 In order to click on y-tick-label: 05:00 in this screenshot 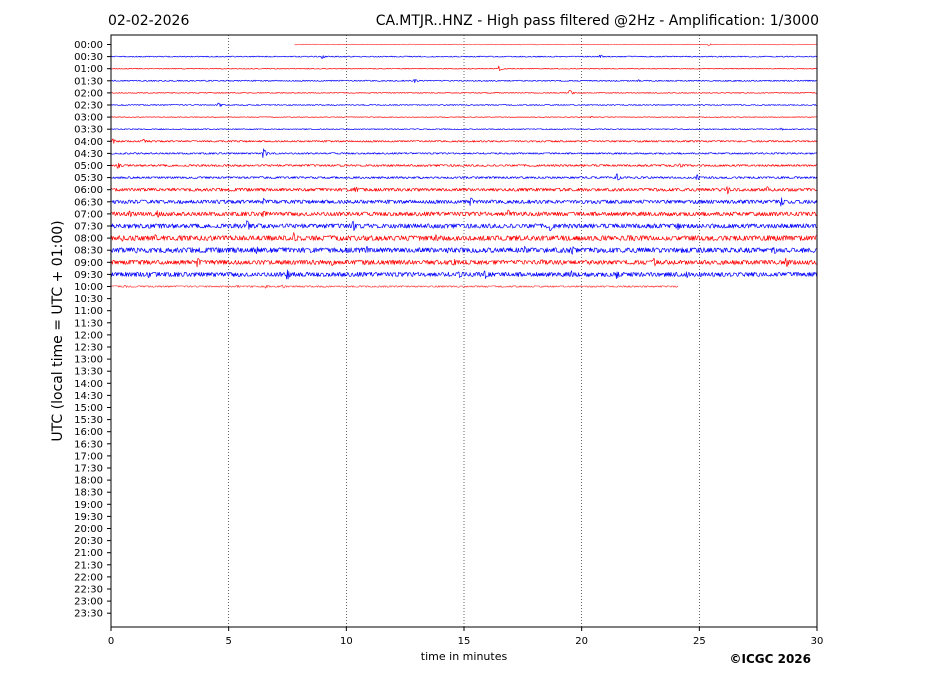, I will do `click(88, 166)`.